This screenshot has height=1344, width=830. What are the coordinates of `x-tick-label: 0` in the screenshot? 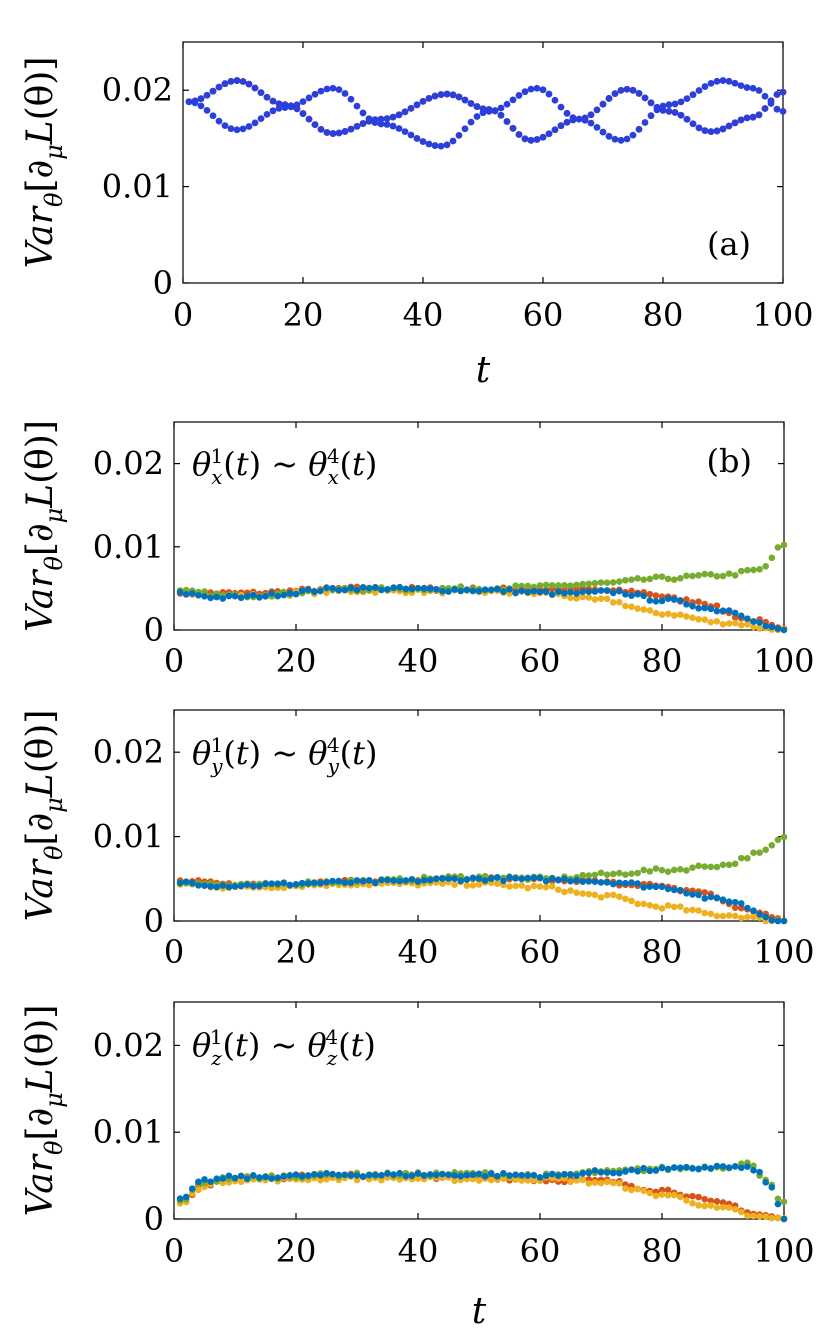 It's located at (174, 952).